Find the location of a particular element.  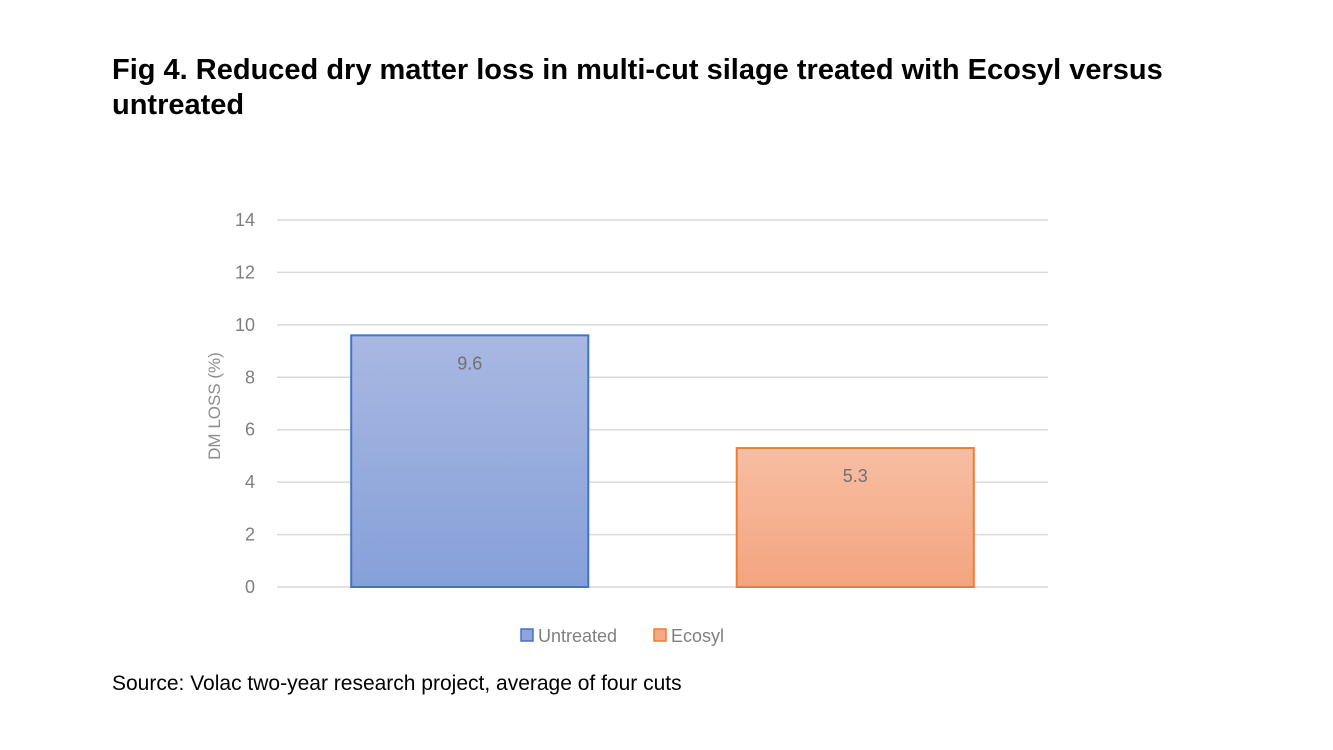

y-axis-ticks: 0 2 4 6 8 10 12 14 is located at coordinates (245, 403).